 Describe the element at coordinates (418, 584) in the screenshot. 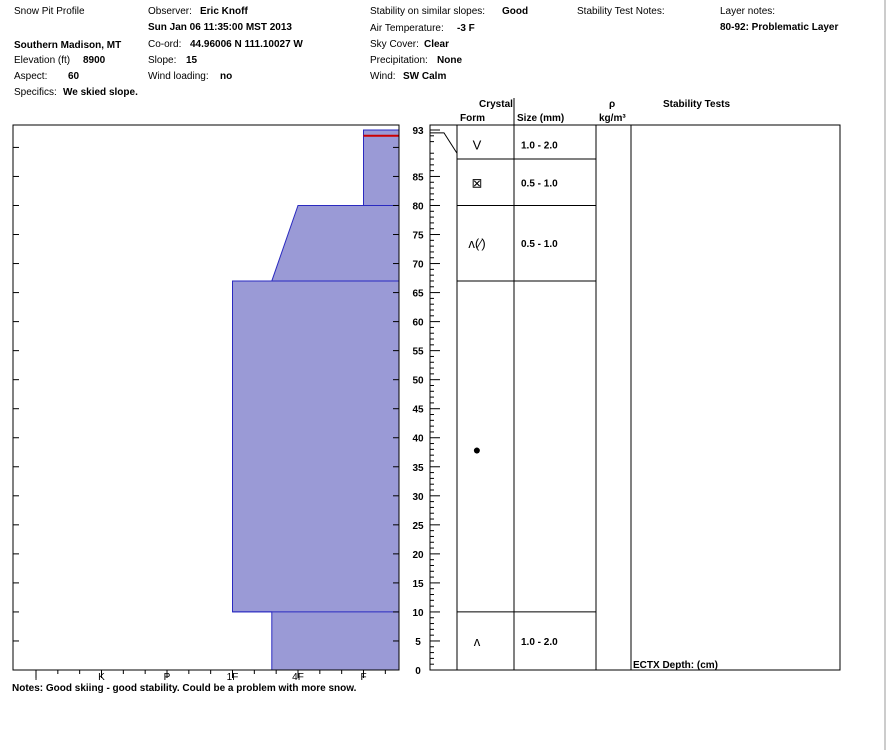

I see `depth-tick-label: 15` at that location.